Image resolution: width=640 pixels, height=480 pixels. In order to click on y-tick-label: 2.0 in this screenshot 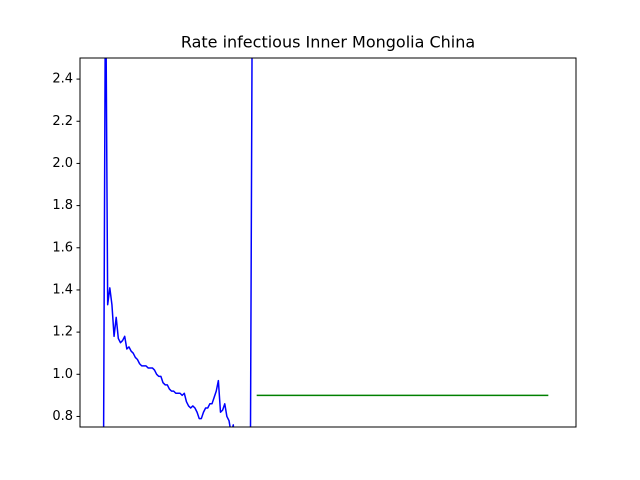, I will do `click(62, 163)`.